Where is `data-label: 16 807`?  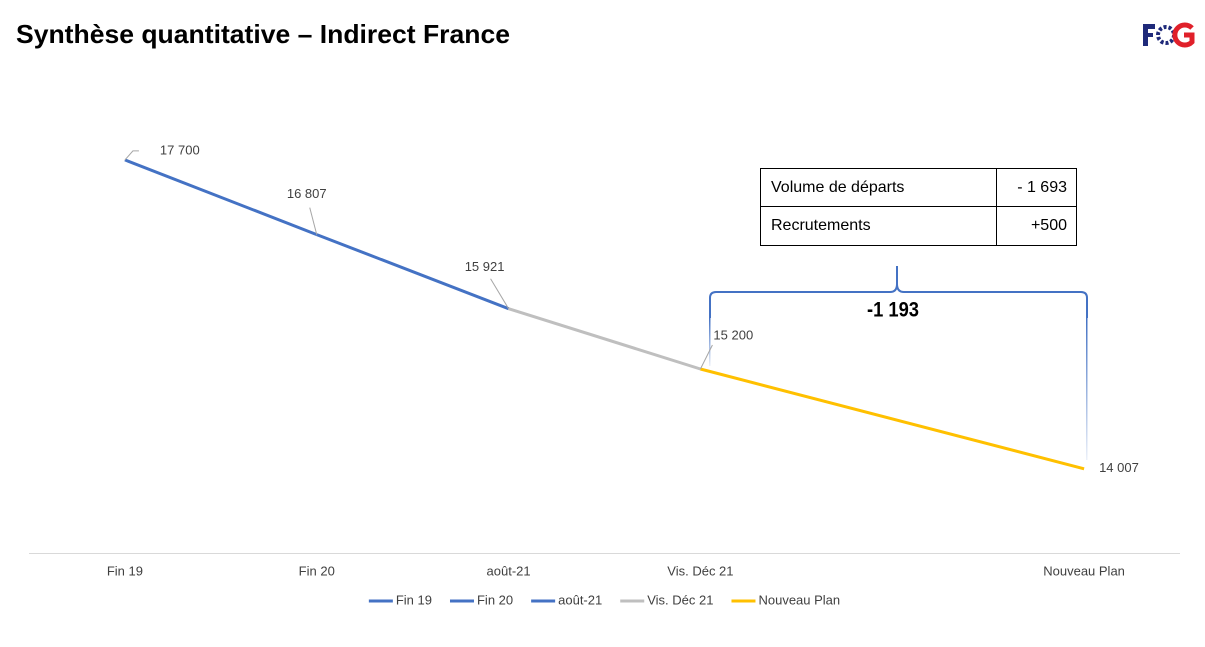
data-label: 16 807 is located at coordinates (307, 193).